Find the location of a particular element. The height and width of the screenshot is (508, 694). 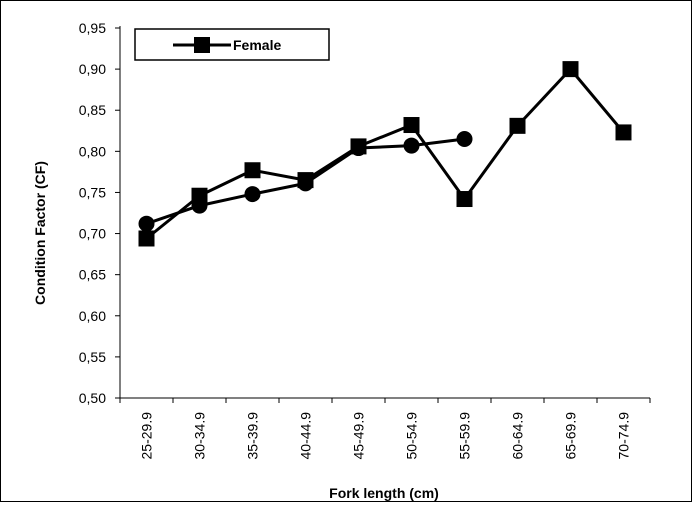

legend-box is located at coordinates (232, 44).